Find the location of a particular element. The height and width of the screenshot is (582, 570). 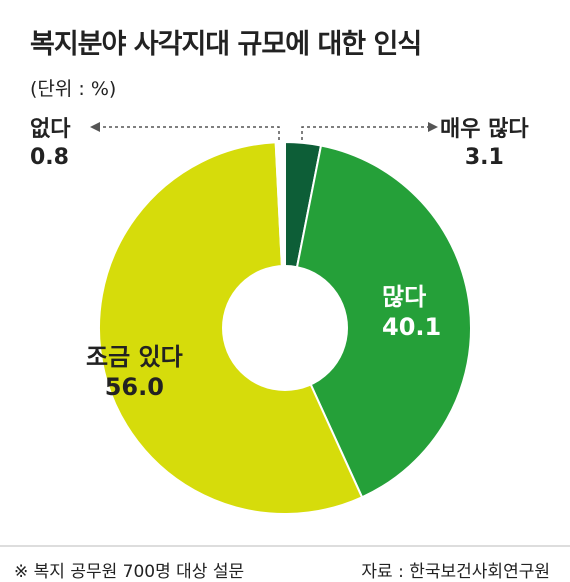

slice-label-some-name: 조금 있다 is located at coordinates (134, 357).